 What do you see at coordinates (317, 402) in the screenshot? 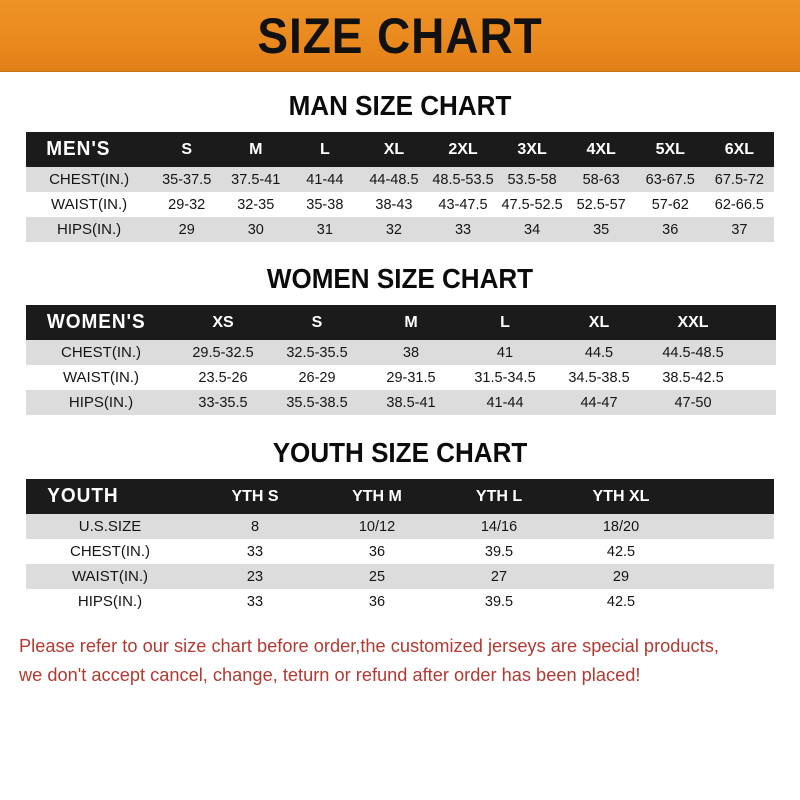
I see `women-hips-s: 35.5-38.5` at bounding box center [317, 402].